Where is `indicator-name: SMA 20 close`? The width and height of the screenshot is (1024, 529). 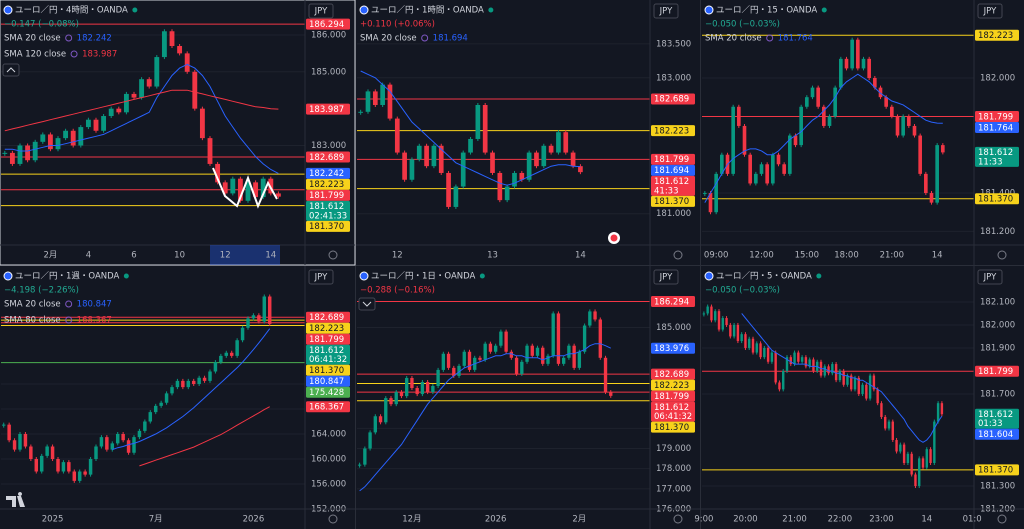
indicator-name: SMA 20 close is located at coordinates (733, 39).